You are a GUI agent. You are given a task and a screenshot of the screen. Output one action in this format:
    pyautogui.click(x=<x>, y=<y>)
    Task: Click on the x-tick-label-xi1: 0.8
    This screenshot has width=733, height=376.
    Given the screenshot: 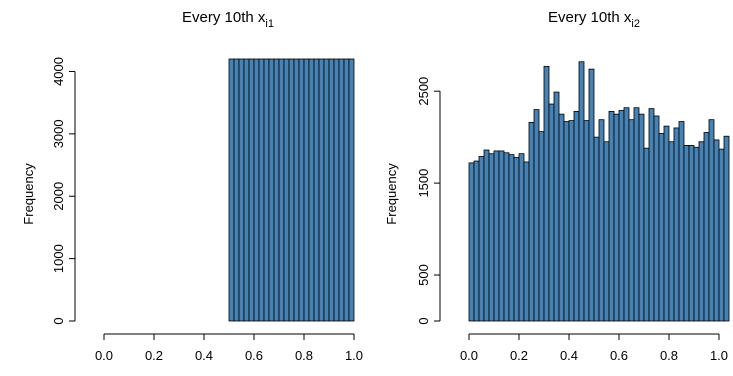 What is the action you would take?
    pyautogui.click(x=304, y=355)
    